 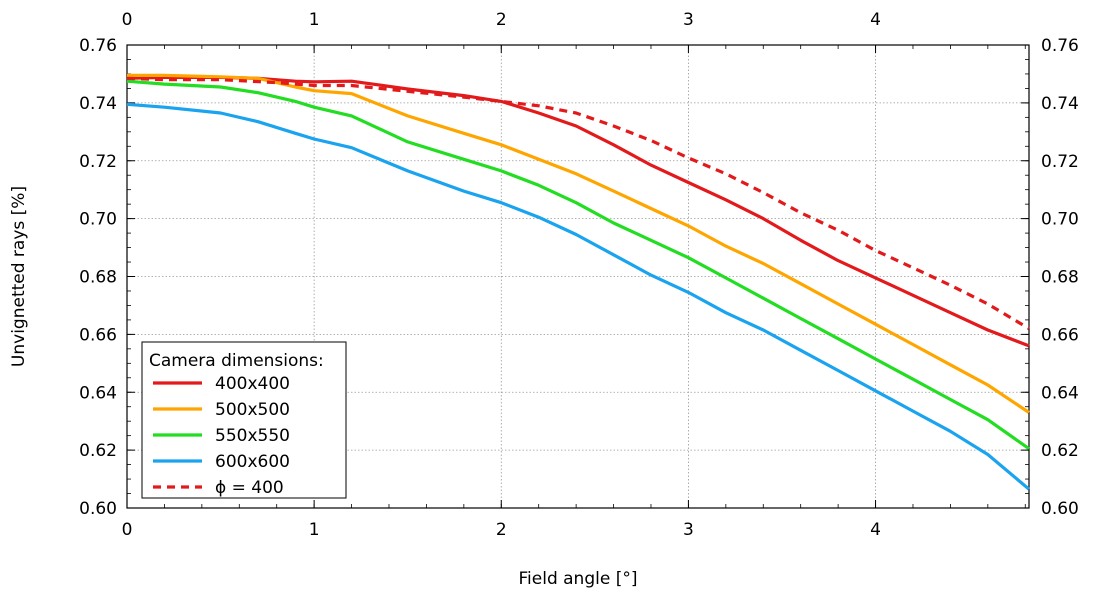 I want to click on legend-title: Camera dimensions:, so click(x=236, y=361).